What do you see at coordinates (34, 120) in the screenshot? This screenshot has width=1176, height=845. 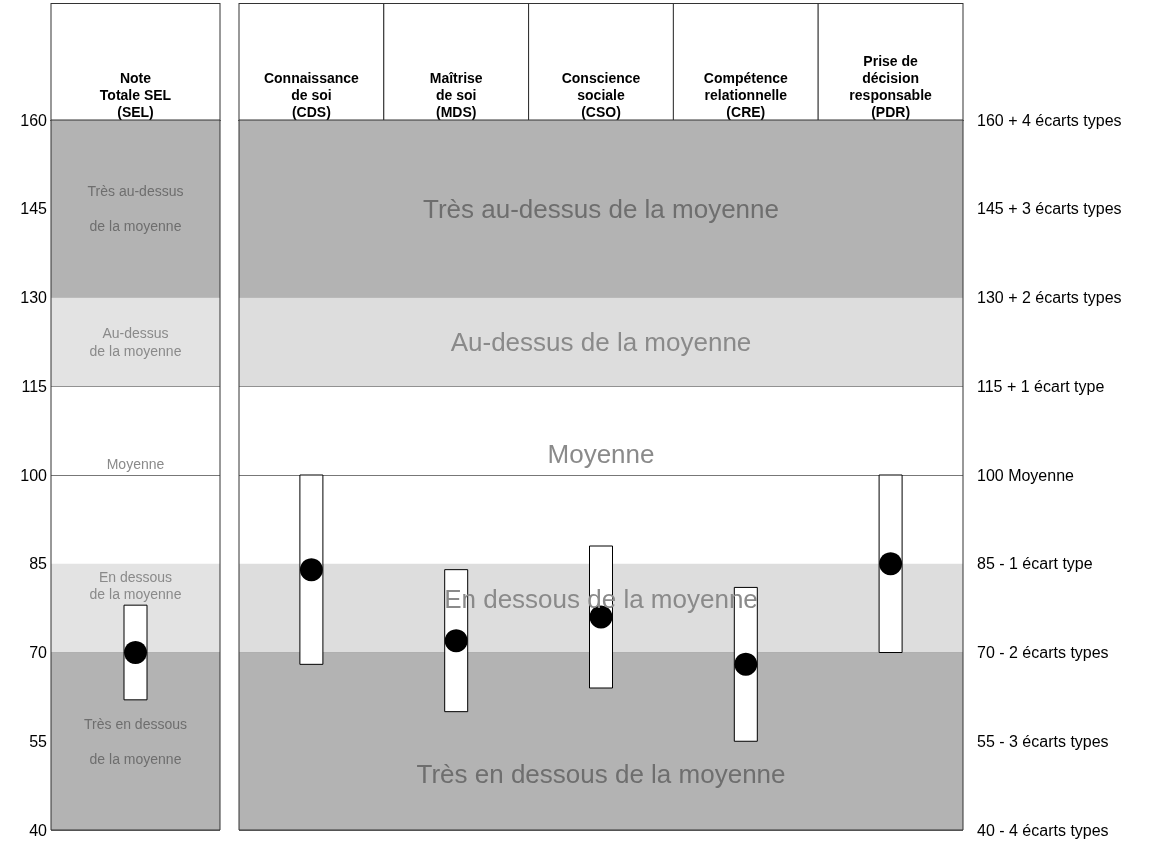 I see `y-tick-label: 160` at bounding box center [34, 120].